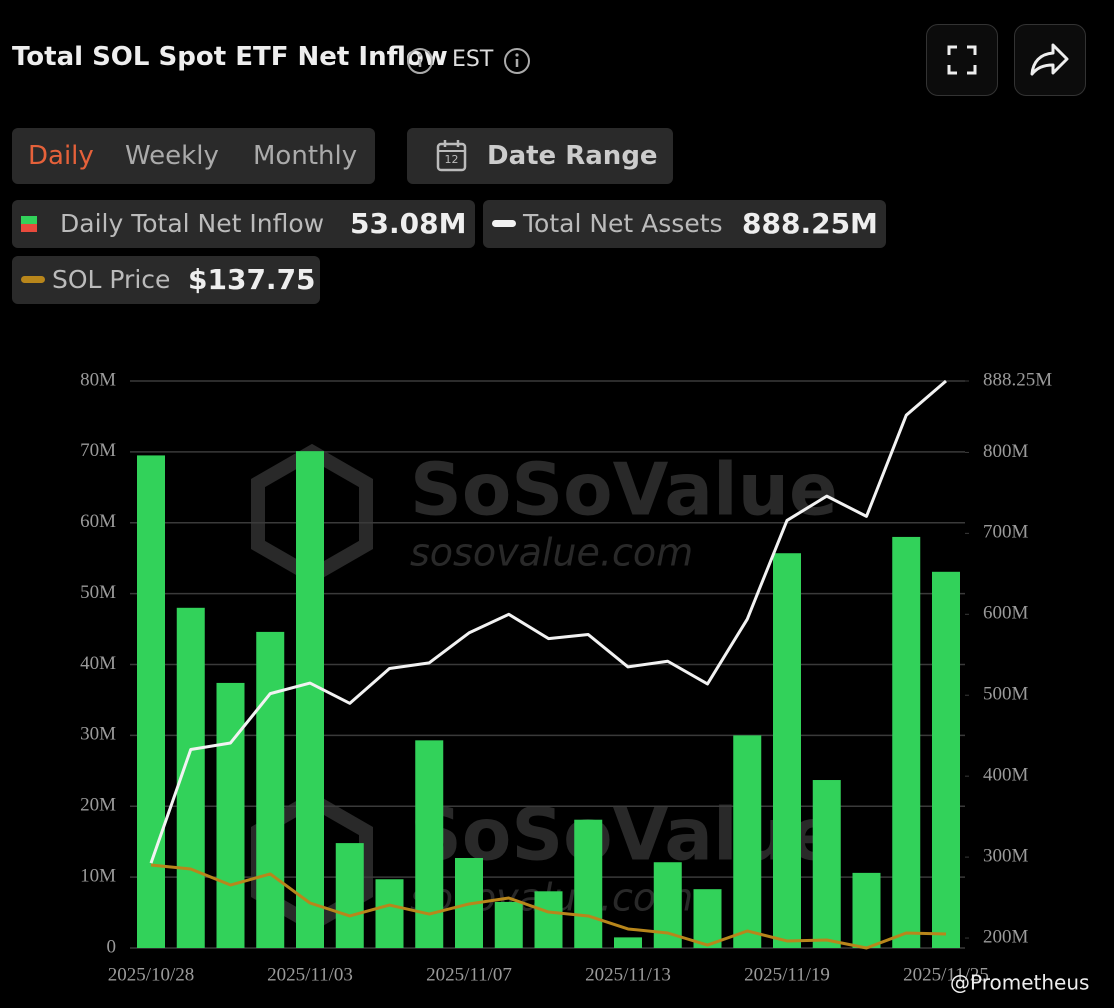  Describe the element at coordinates (787, 974) in the screenshot. I see `x-tick-label: 2025/11/19` at that location.